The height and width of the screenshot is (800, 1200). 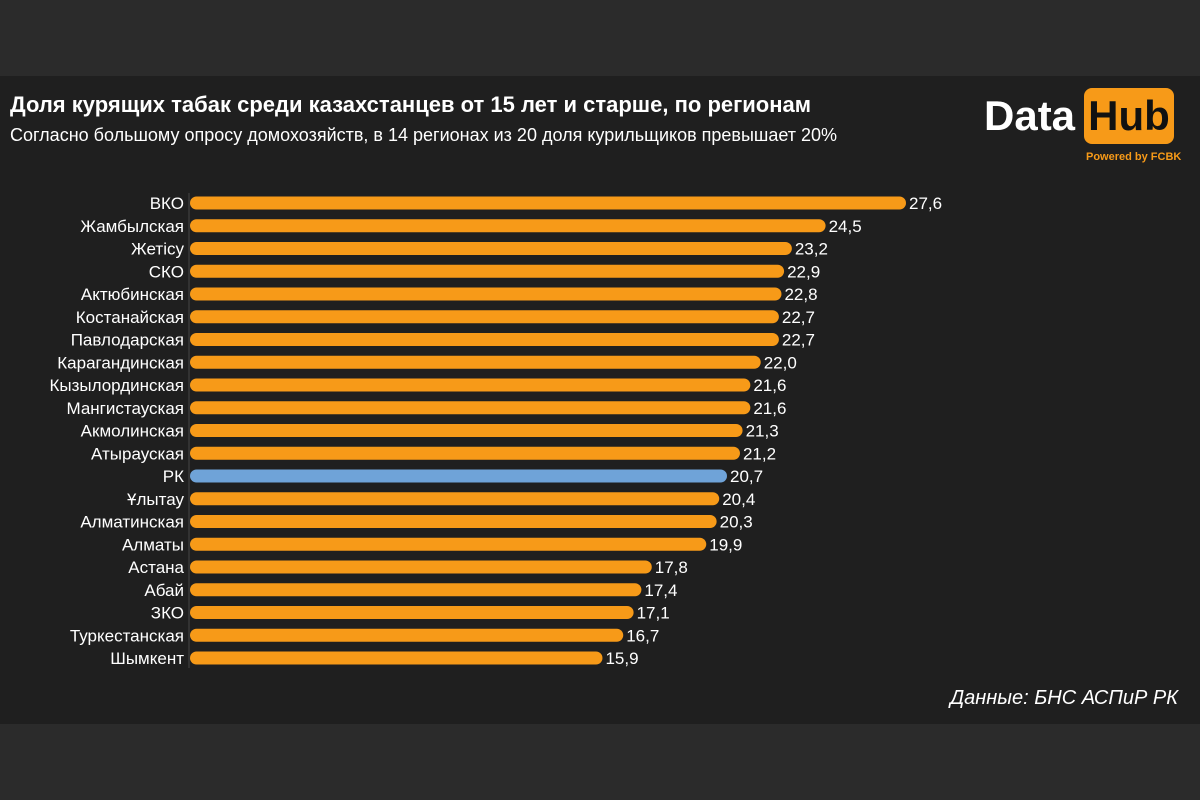 I want to click on value-label: 21,3, so click(x=762, y=431).